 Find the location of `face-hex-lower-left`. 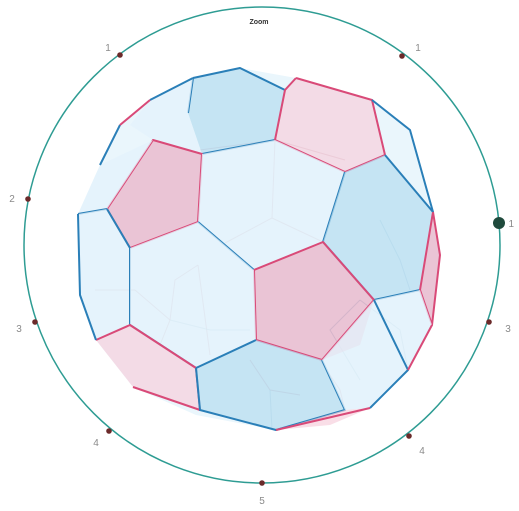

face-hex-lower-left is located at coordinates (104, 274).